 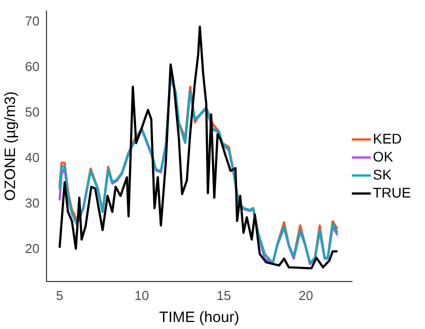 I want to click on y-tick-label: 60, so click(x=32, y=66).